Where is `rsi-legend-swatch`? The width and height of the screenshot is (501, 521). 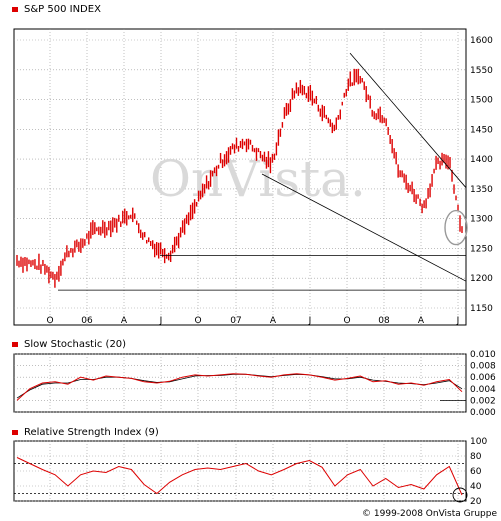
rsi-legend-swatch is located at coordinates (15, 432).